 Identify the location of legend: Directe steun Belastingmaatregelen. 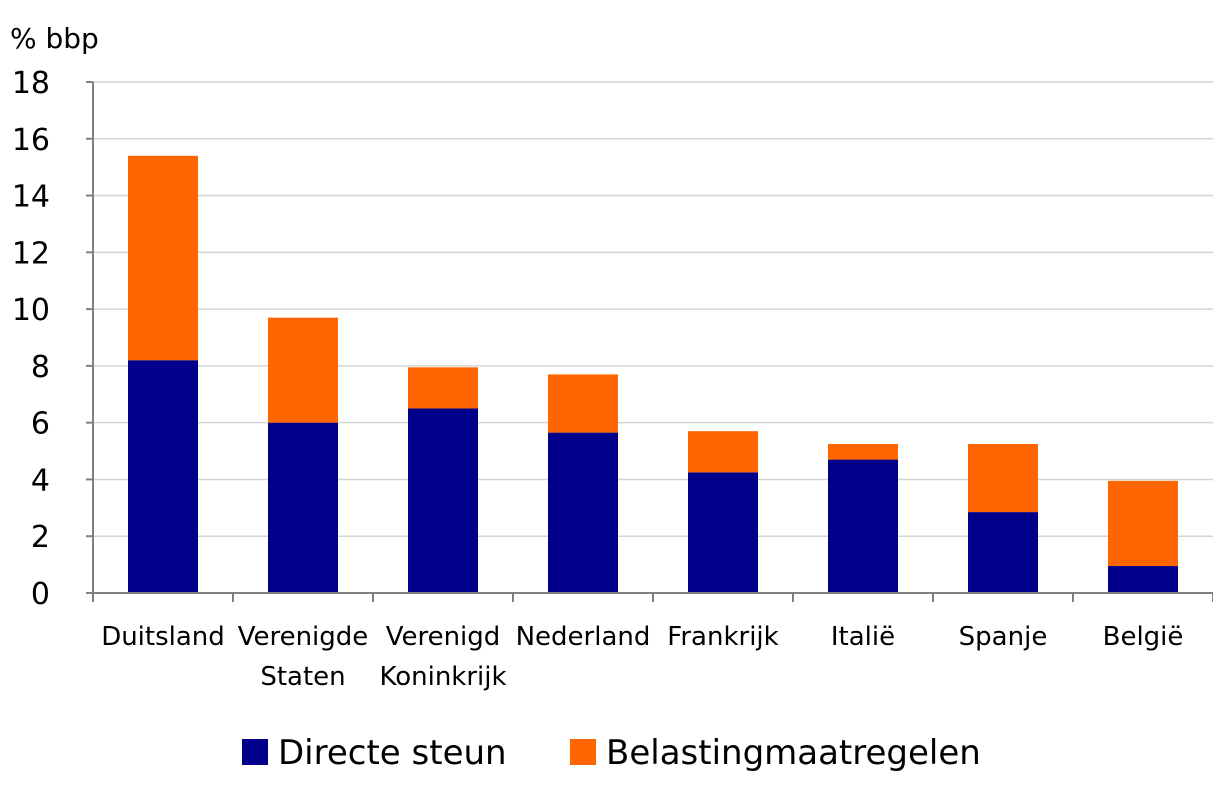
(611, 753).